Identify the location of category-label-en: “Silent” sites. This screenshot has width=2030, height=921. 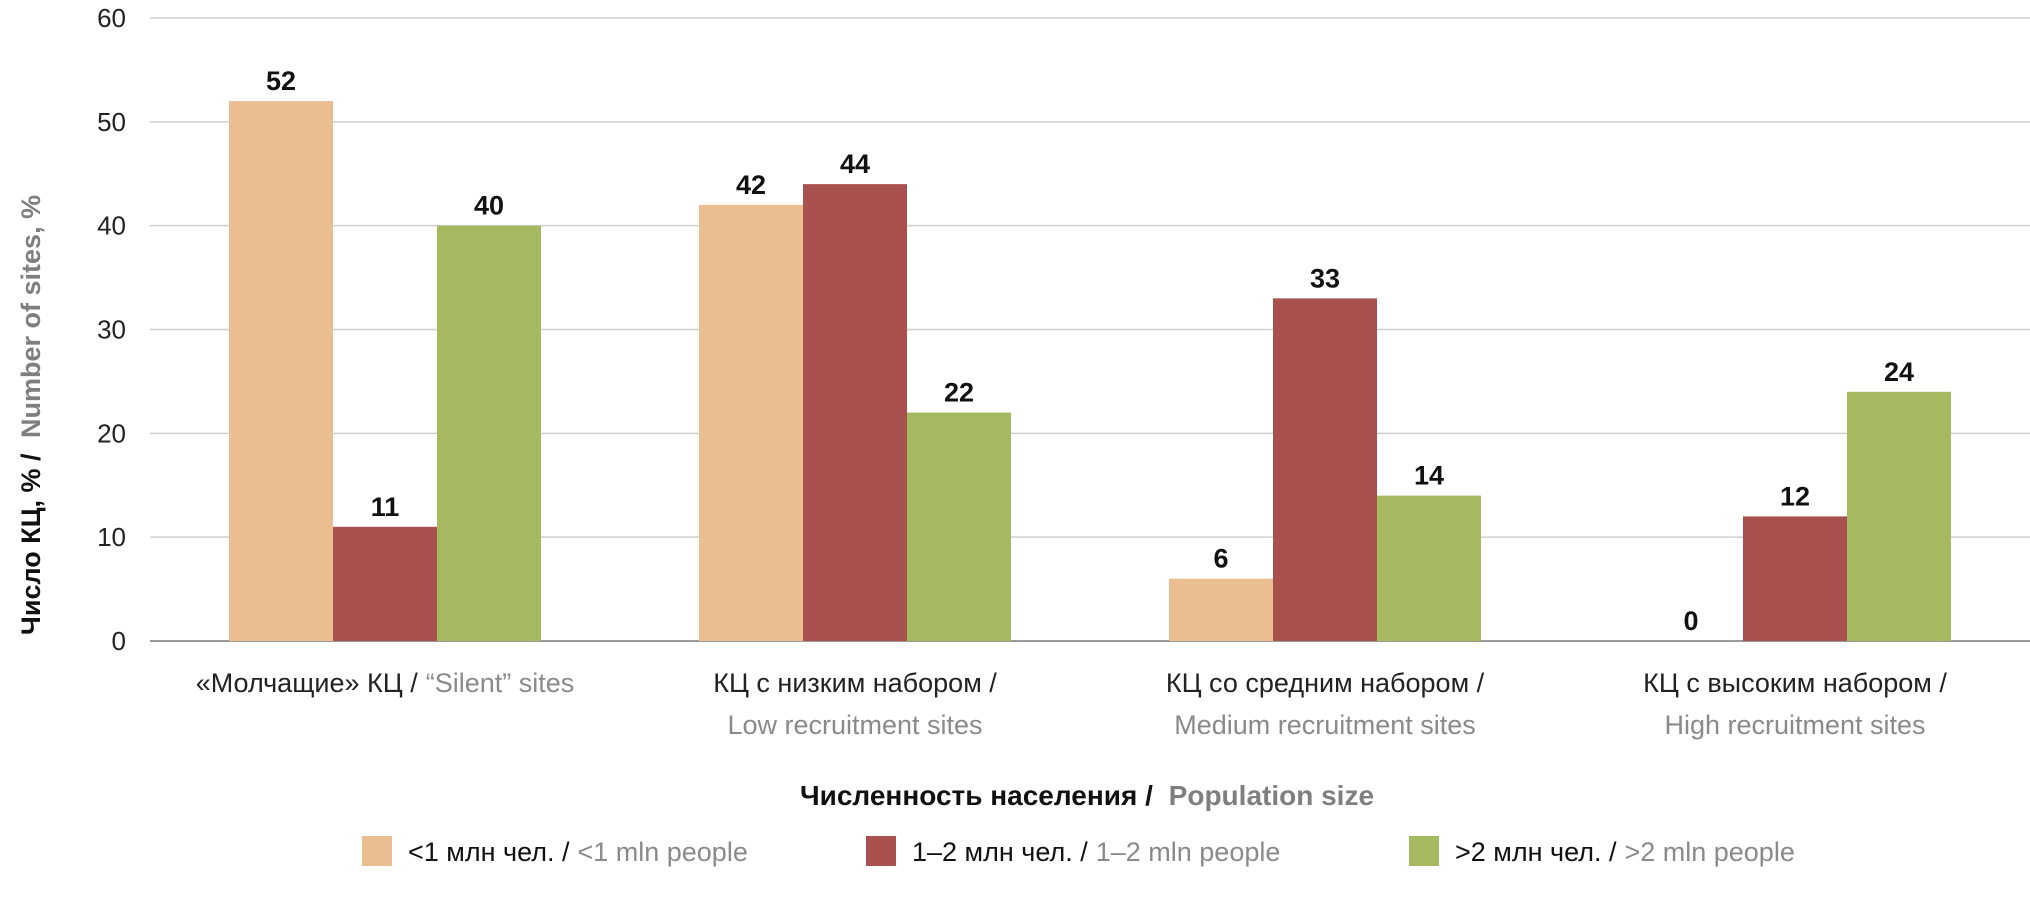
(500, 683).